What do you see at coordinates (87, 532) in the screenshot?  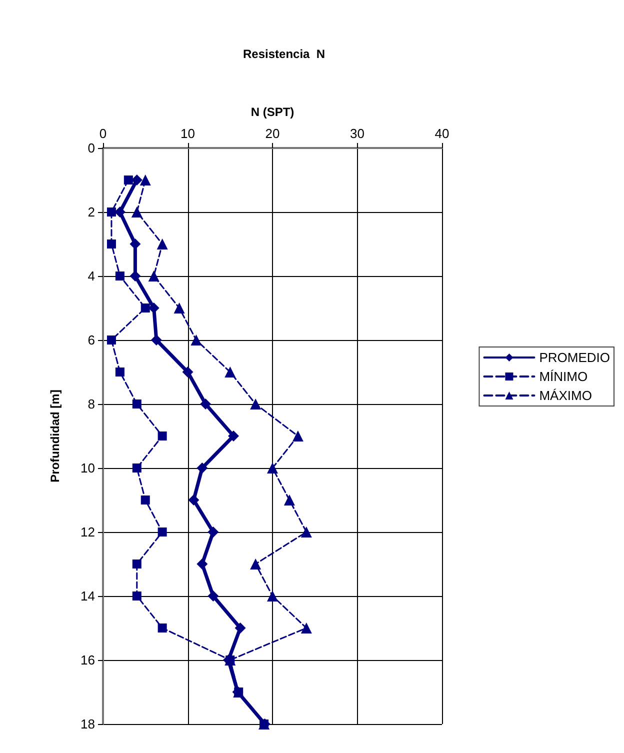 I see `y-tick-label: 12` at bounding box center [87, 532].